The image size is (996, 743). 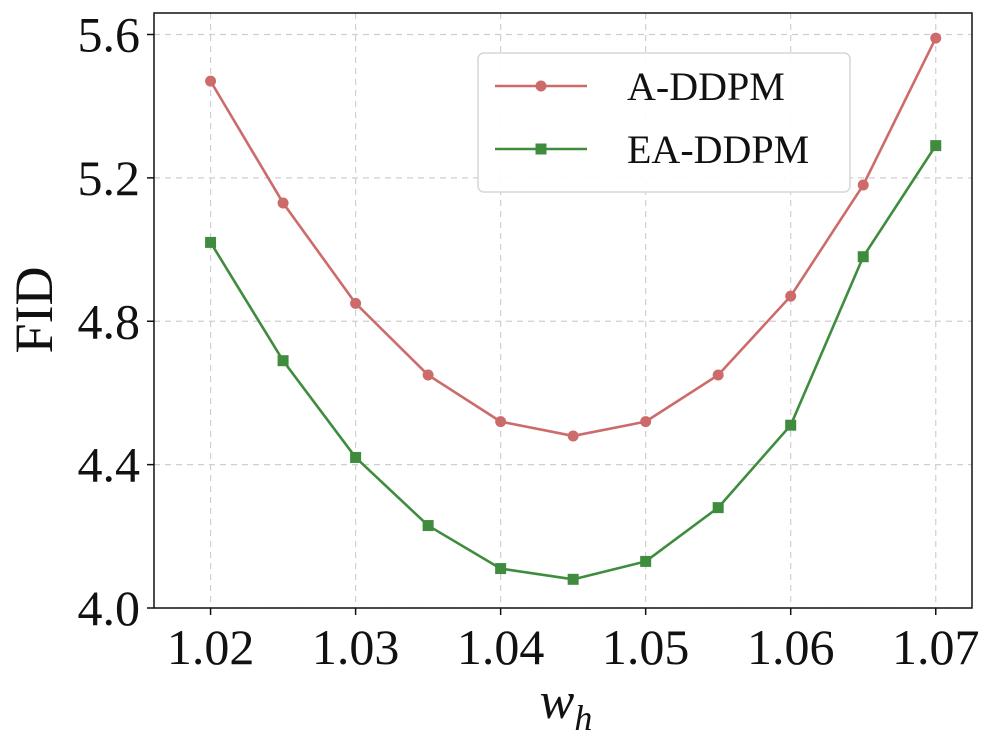 What do you see at coordinates (501, 647) in the screenshot?
I see `x-tick-label: 1.04` at bounding box center [501, 647].